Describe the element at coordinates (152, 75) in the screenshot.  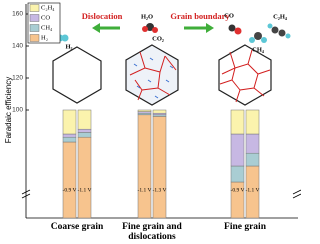
I see `fine-grain-dislocation-diagram` at that location.